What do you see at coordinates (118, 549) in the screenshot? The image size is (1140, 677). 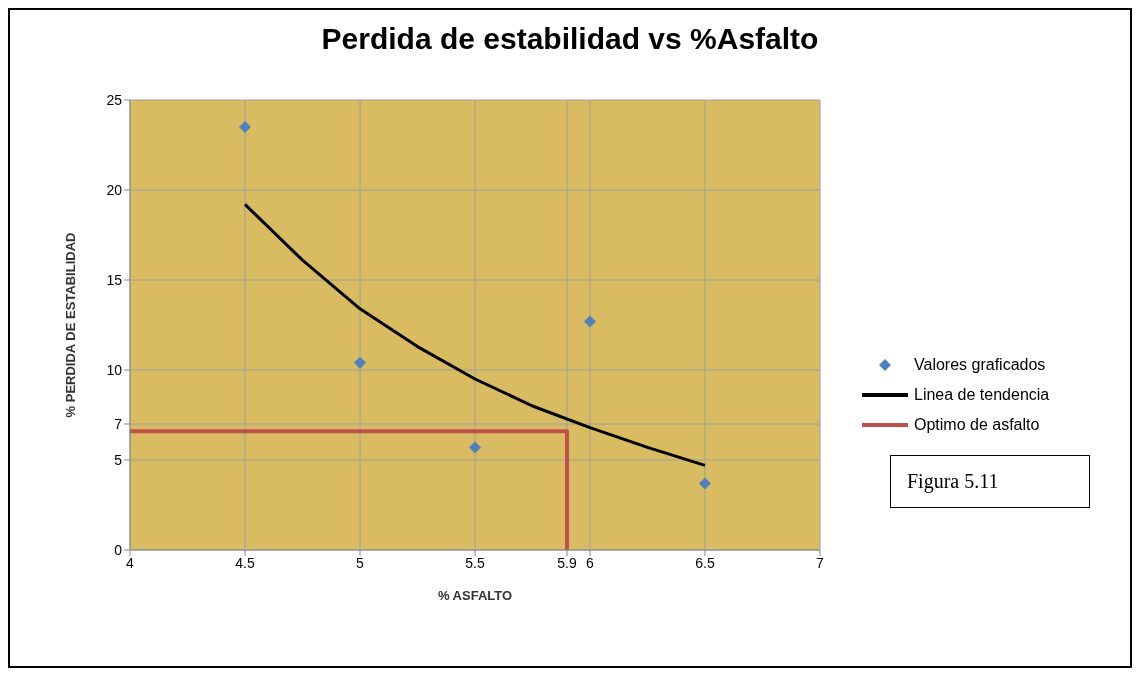 I see `y-tick-label: 0` at bounding box center [118, 549].